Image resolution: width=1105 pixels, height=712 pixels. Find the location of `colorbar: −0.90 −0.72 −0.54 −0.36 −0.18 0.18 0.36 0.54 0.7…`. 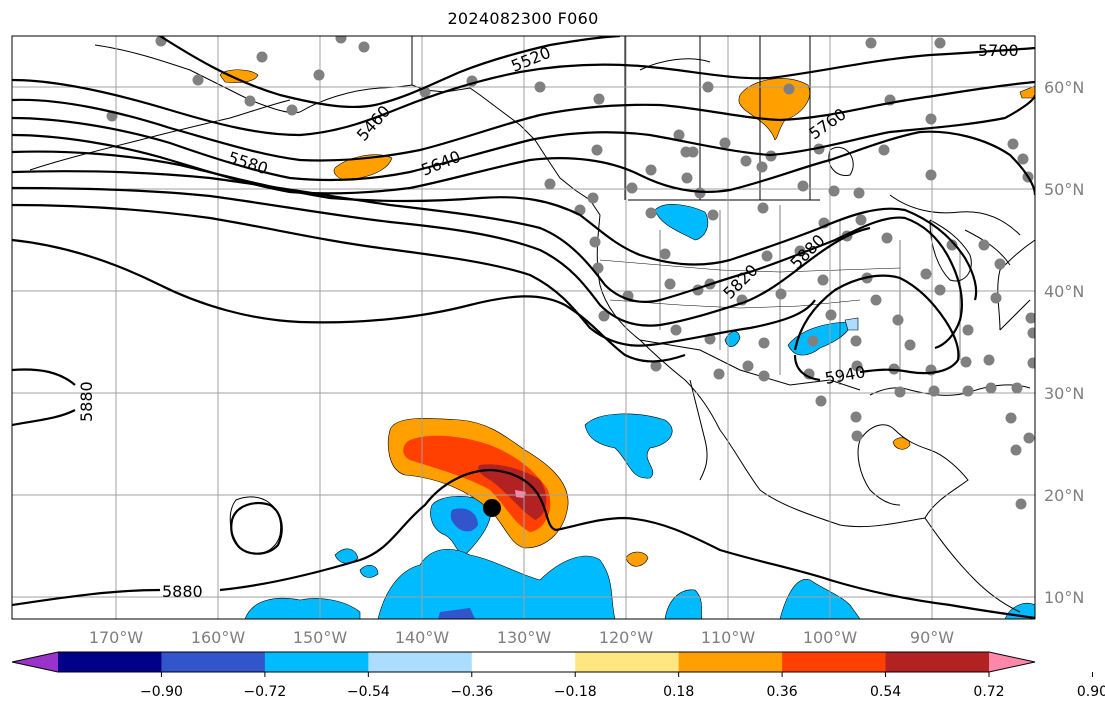

colorbar: −0.90 −0.72 −0.54 −0.36 −0.18 0.18 0.36 0.54 0.7… is located at coordinates (558, 675).